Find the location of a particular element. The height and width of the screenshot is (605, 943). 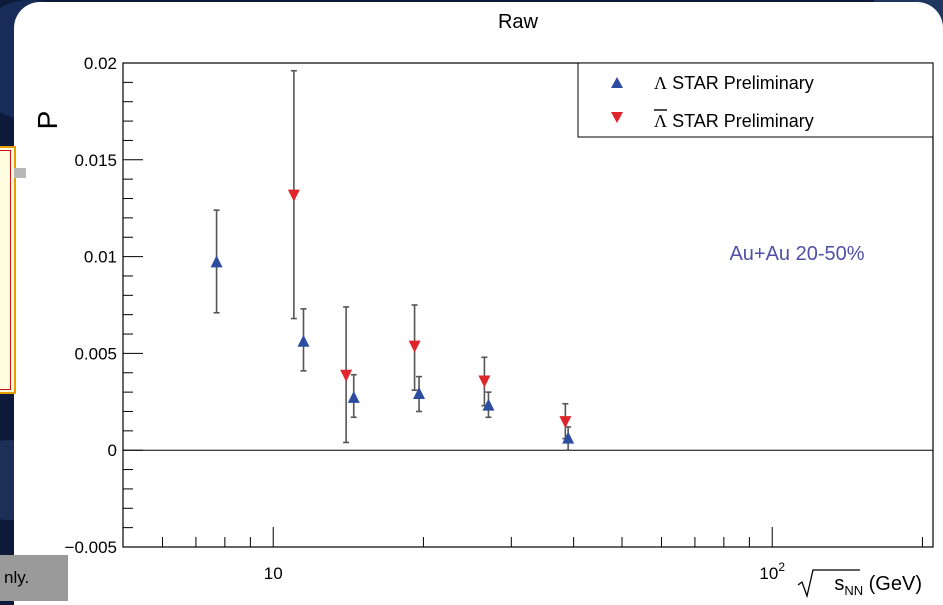

x-tick-label: 10 is located at coordinates (273, 573).